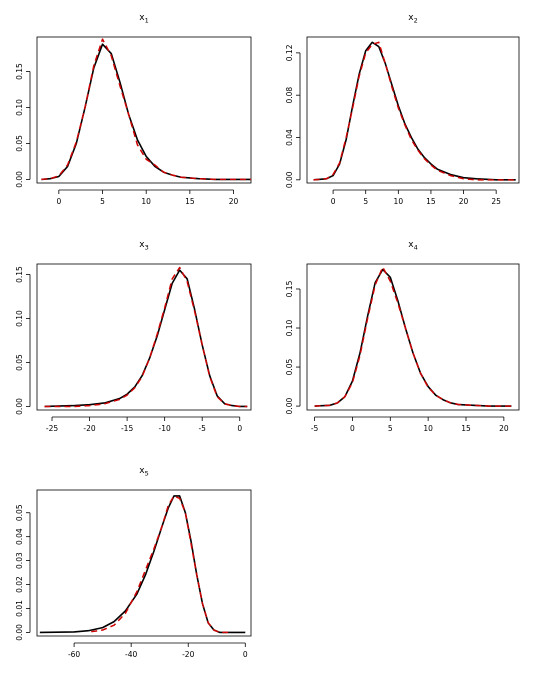 The image size is (545, 685). Describe the element at coordinates (293, 347) in the screenshot. I see `y-axis-x4: 0.00 0.05 0.10 0.15` at that location.